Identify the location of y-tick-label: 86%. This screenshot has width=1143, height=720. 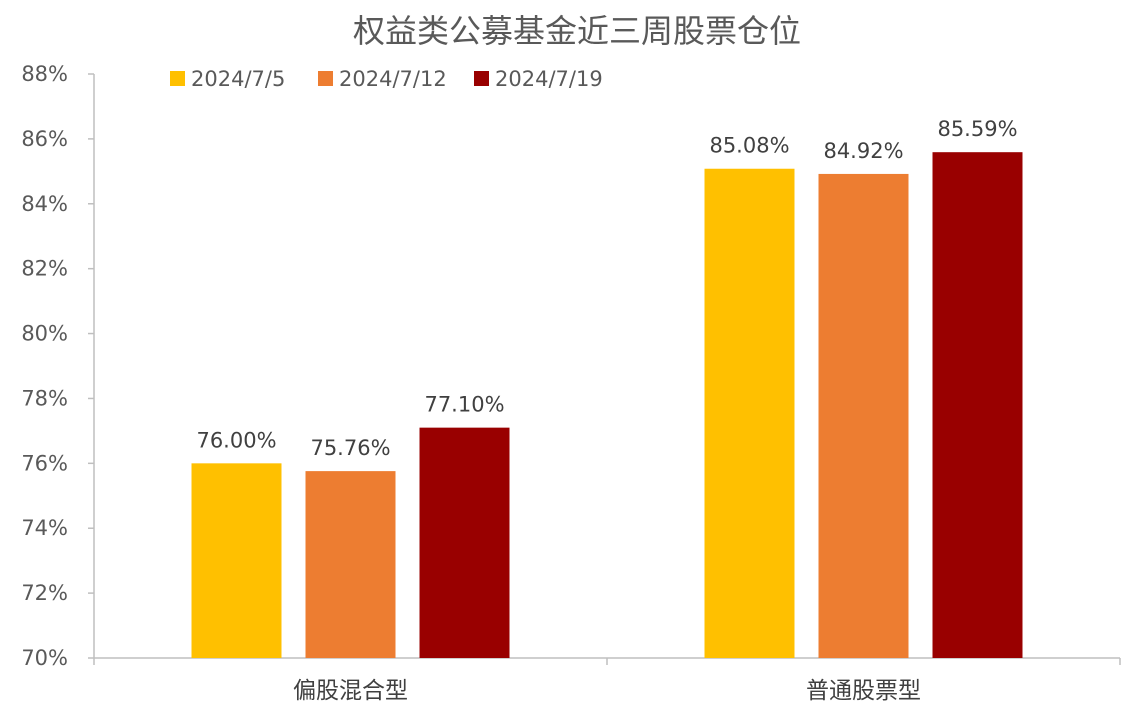
(44, 139).